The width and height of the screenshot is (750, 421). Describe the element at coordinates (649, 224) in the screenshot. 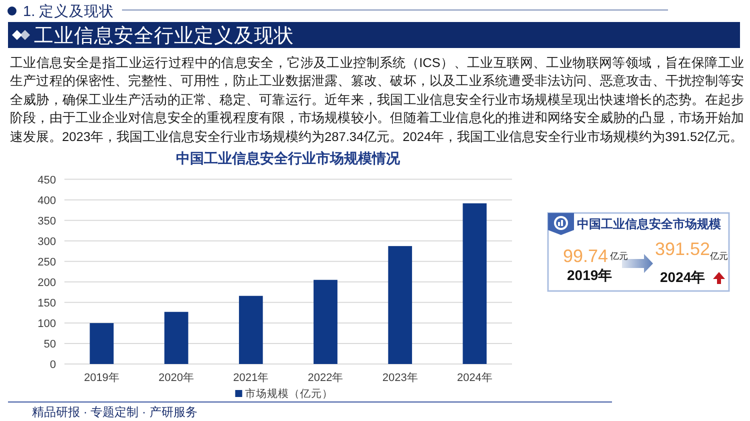

I see `text: 中国工业信息安全市场规模` at that location.